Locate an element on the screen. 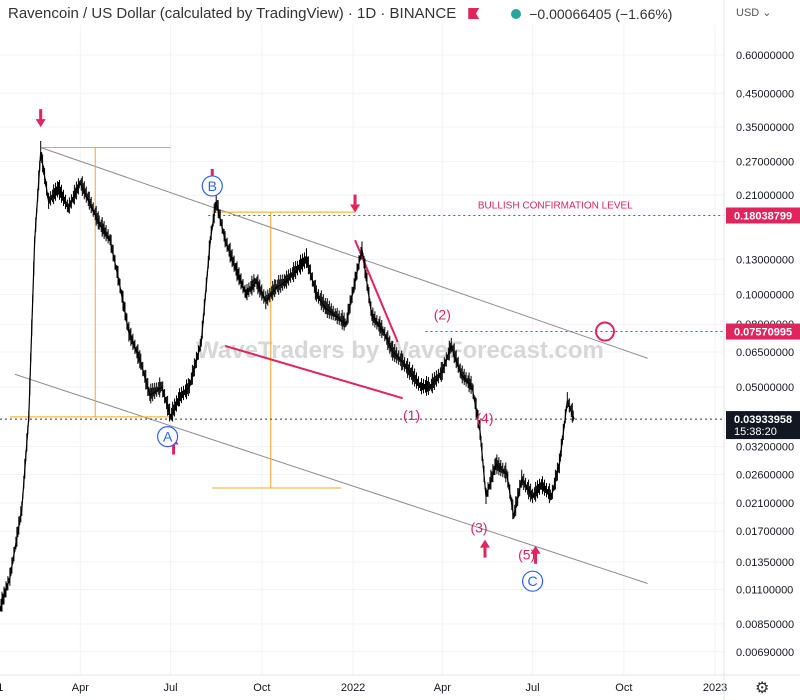 This screenshot has height=700, width=800. y-tick-label: 0.02600000 is located at coordinates (765, 475).